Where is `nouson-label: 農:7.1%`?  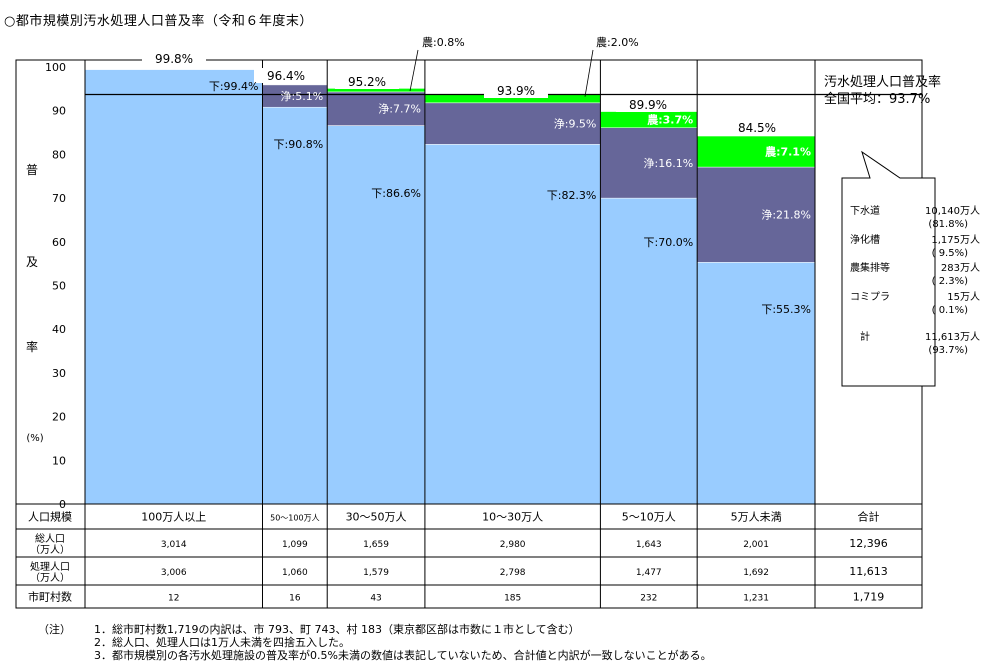
nouson-label: 農:7.1% is located at coordinates (788, 152).